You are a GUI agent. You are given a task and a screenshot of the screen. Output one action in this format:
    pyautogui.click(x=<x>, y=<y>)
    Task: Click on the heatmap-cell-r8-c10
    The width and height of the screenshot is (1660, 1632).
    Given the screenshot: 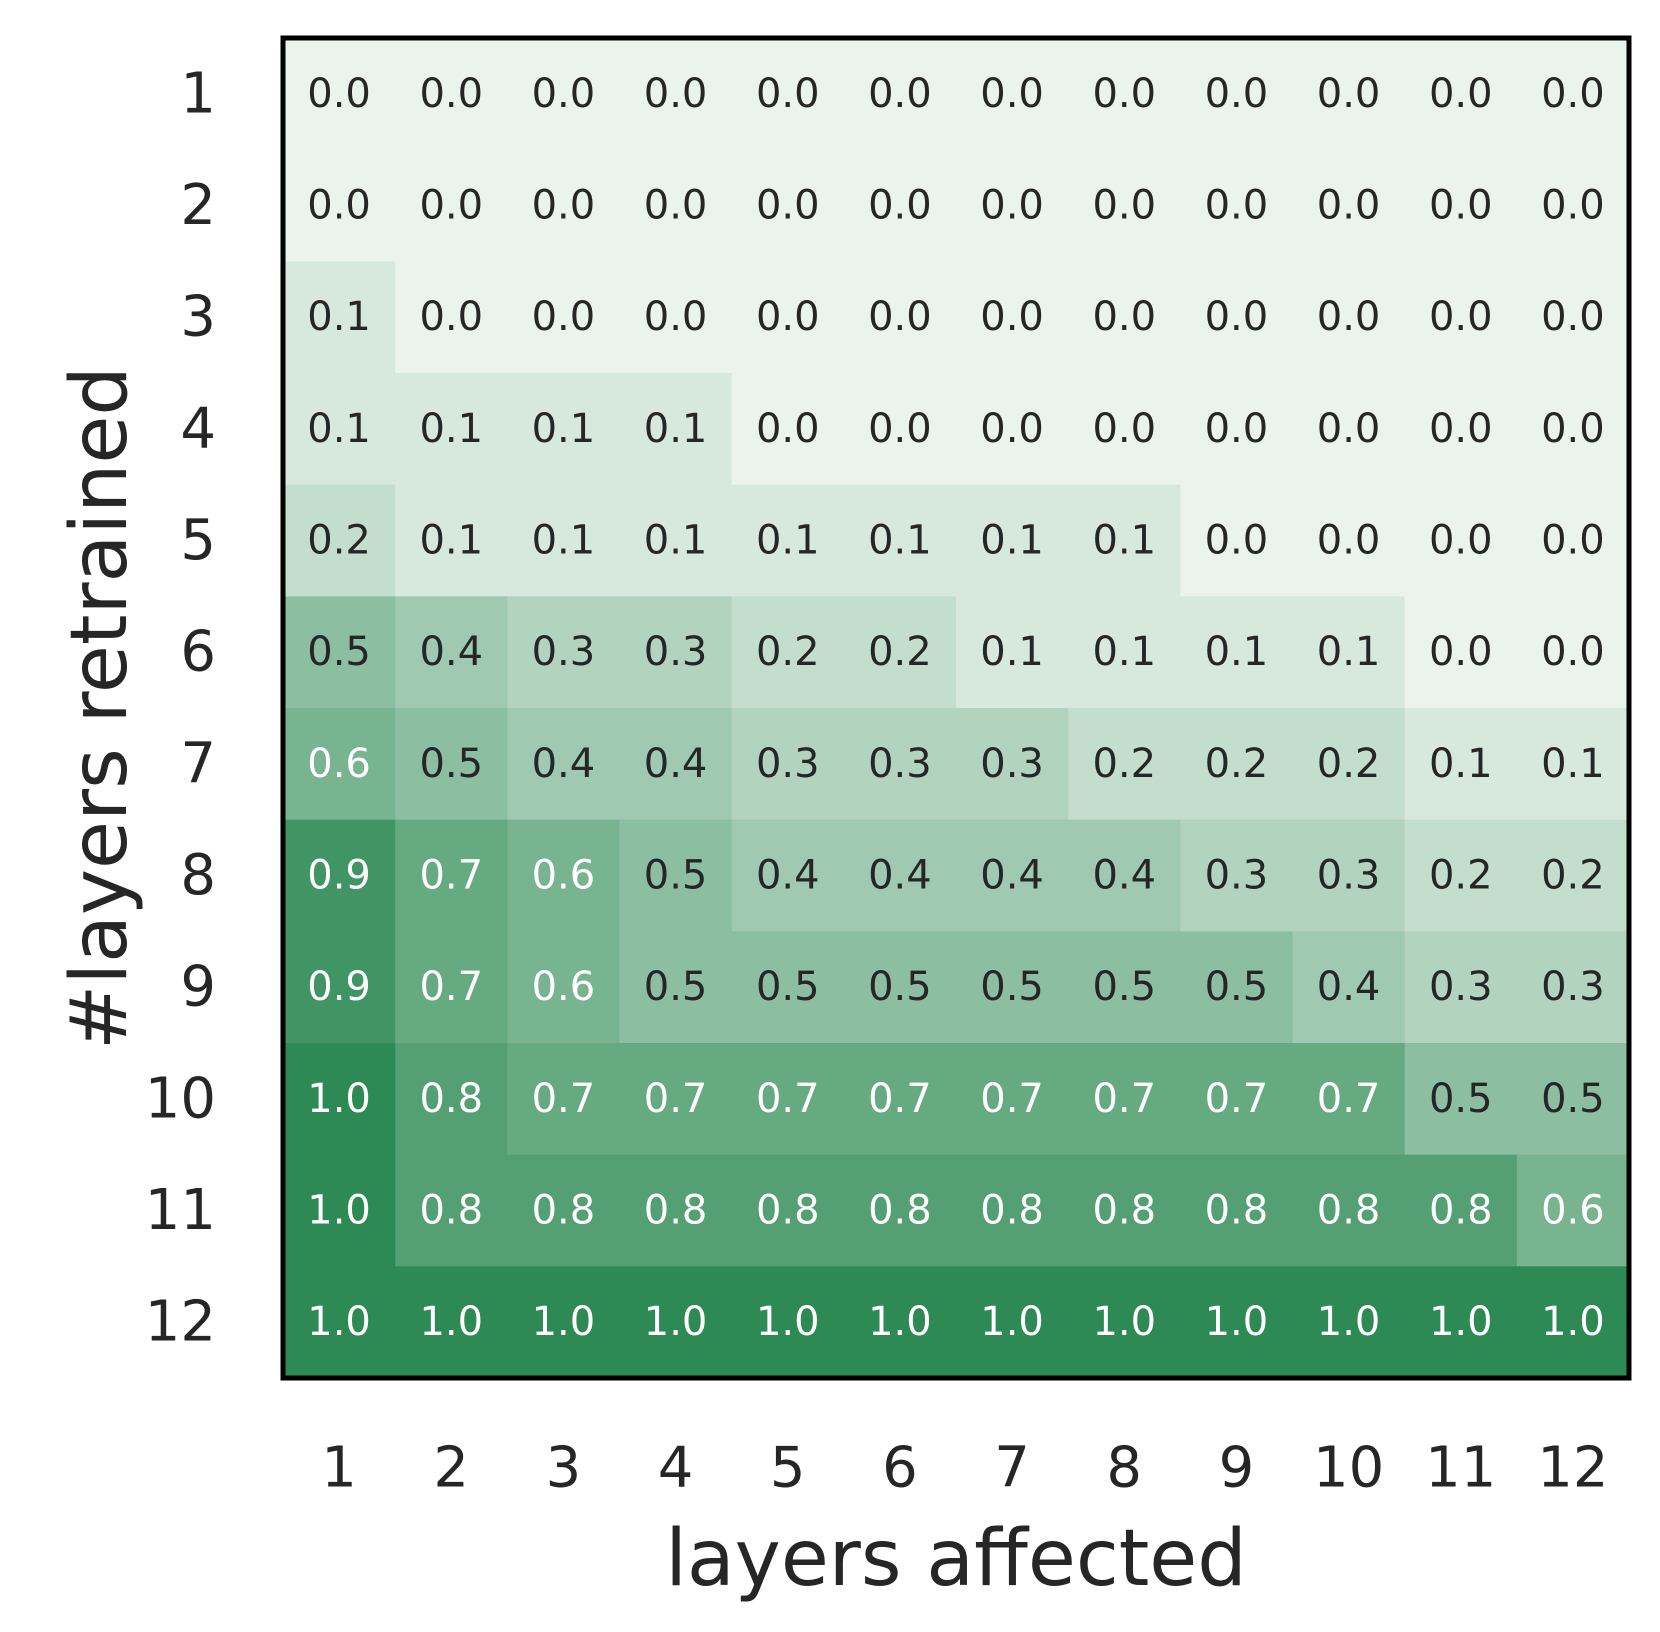 What is the action you would take?
    pyautogui.click(x=1349, y=875)
    